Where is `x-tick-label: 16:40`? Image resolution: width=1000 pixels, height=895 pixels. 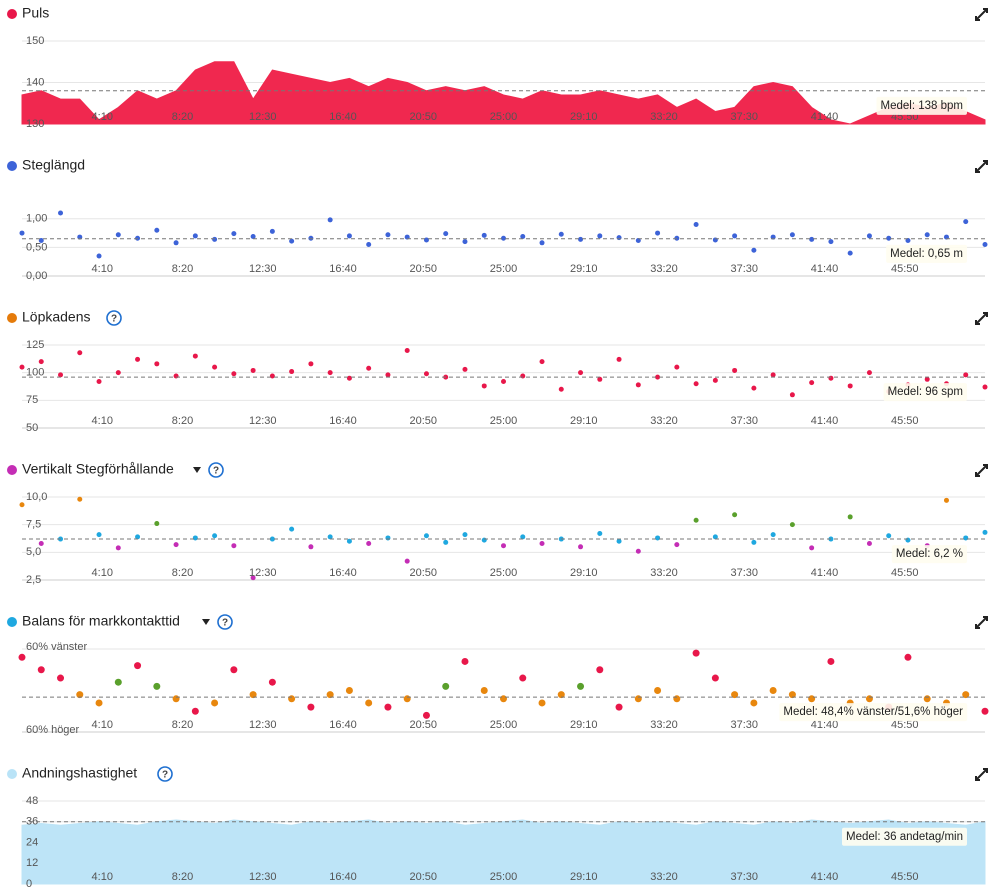
x-tick-label: 16:40 is located at coordinates (343, 117).